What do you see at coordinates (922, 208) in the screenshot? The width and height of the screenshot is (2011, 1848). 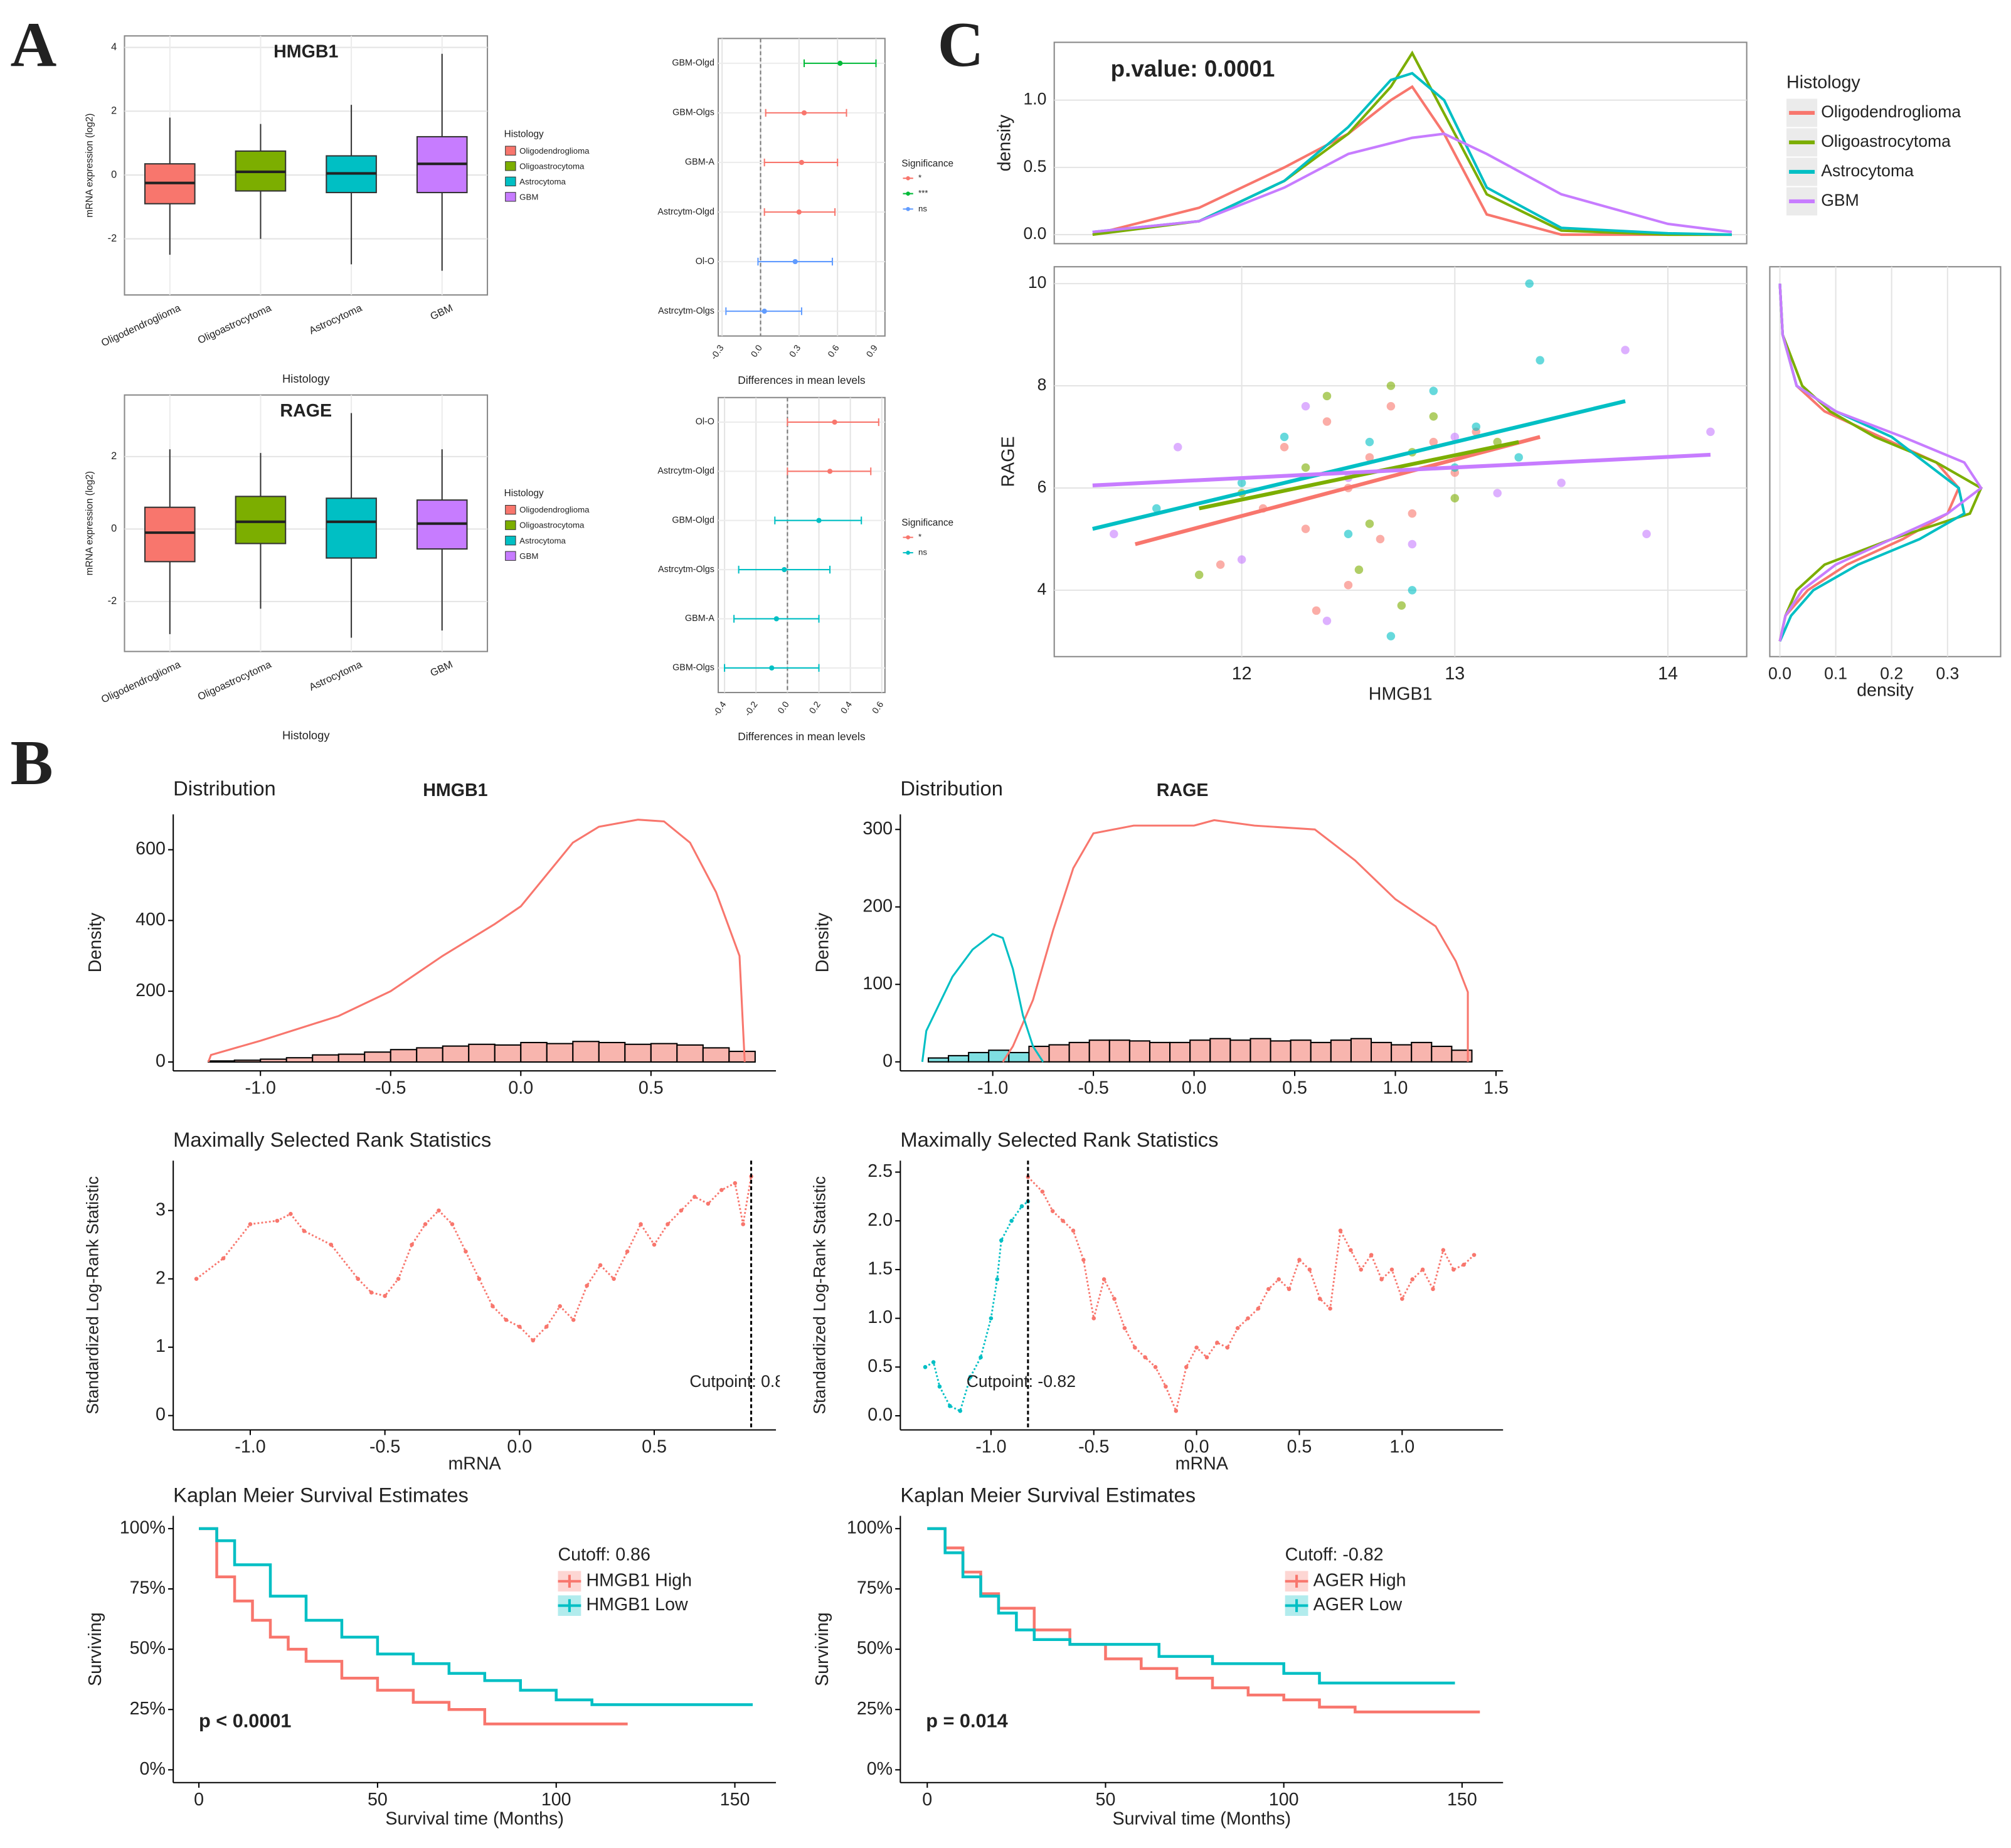 I see `legend-label: ns` at bounding box center [922, 208].